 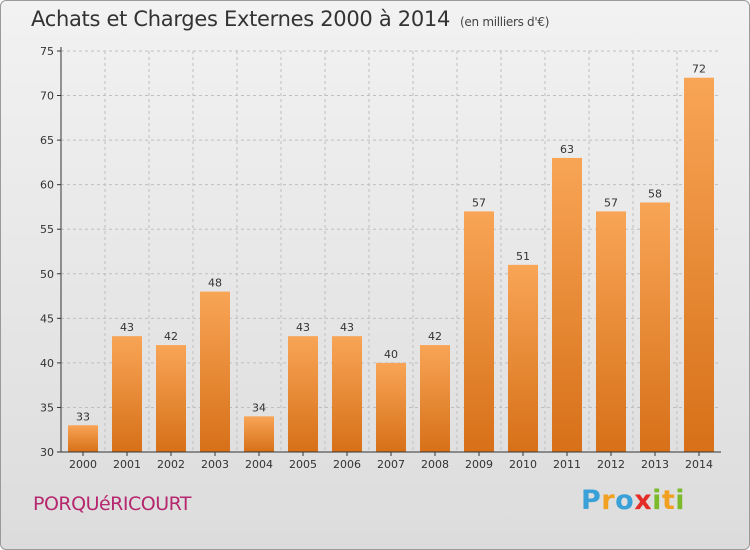 What do you see at coordinates (171, 464) in the screenshot?
I see `x-tick-label-2002: 2002` at bounding box center [171, 464].